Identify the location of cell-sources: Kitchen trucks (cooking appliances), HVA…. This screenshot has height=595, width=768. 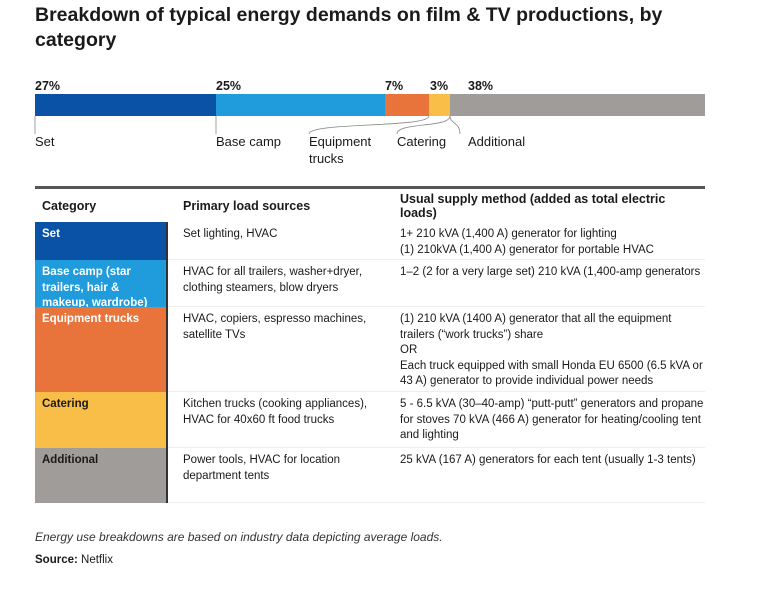
(276, 420).